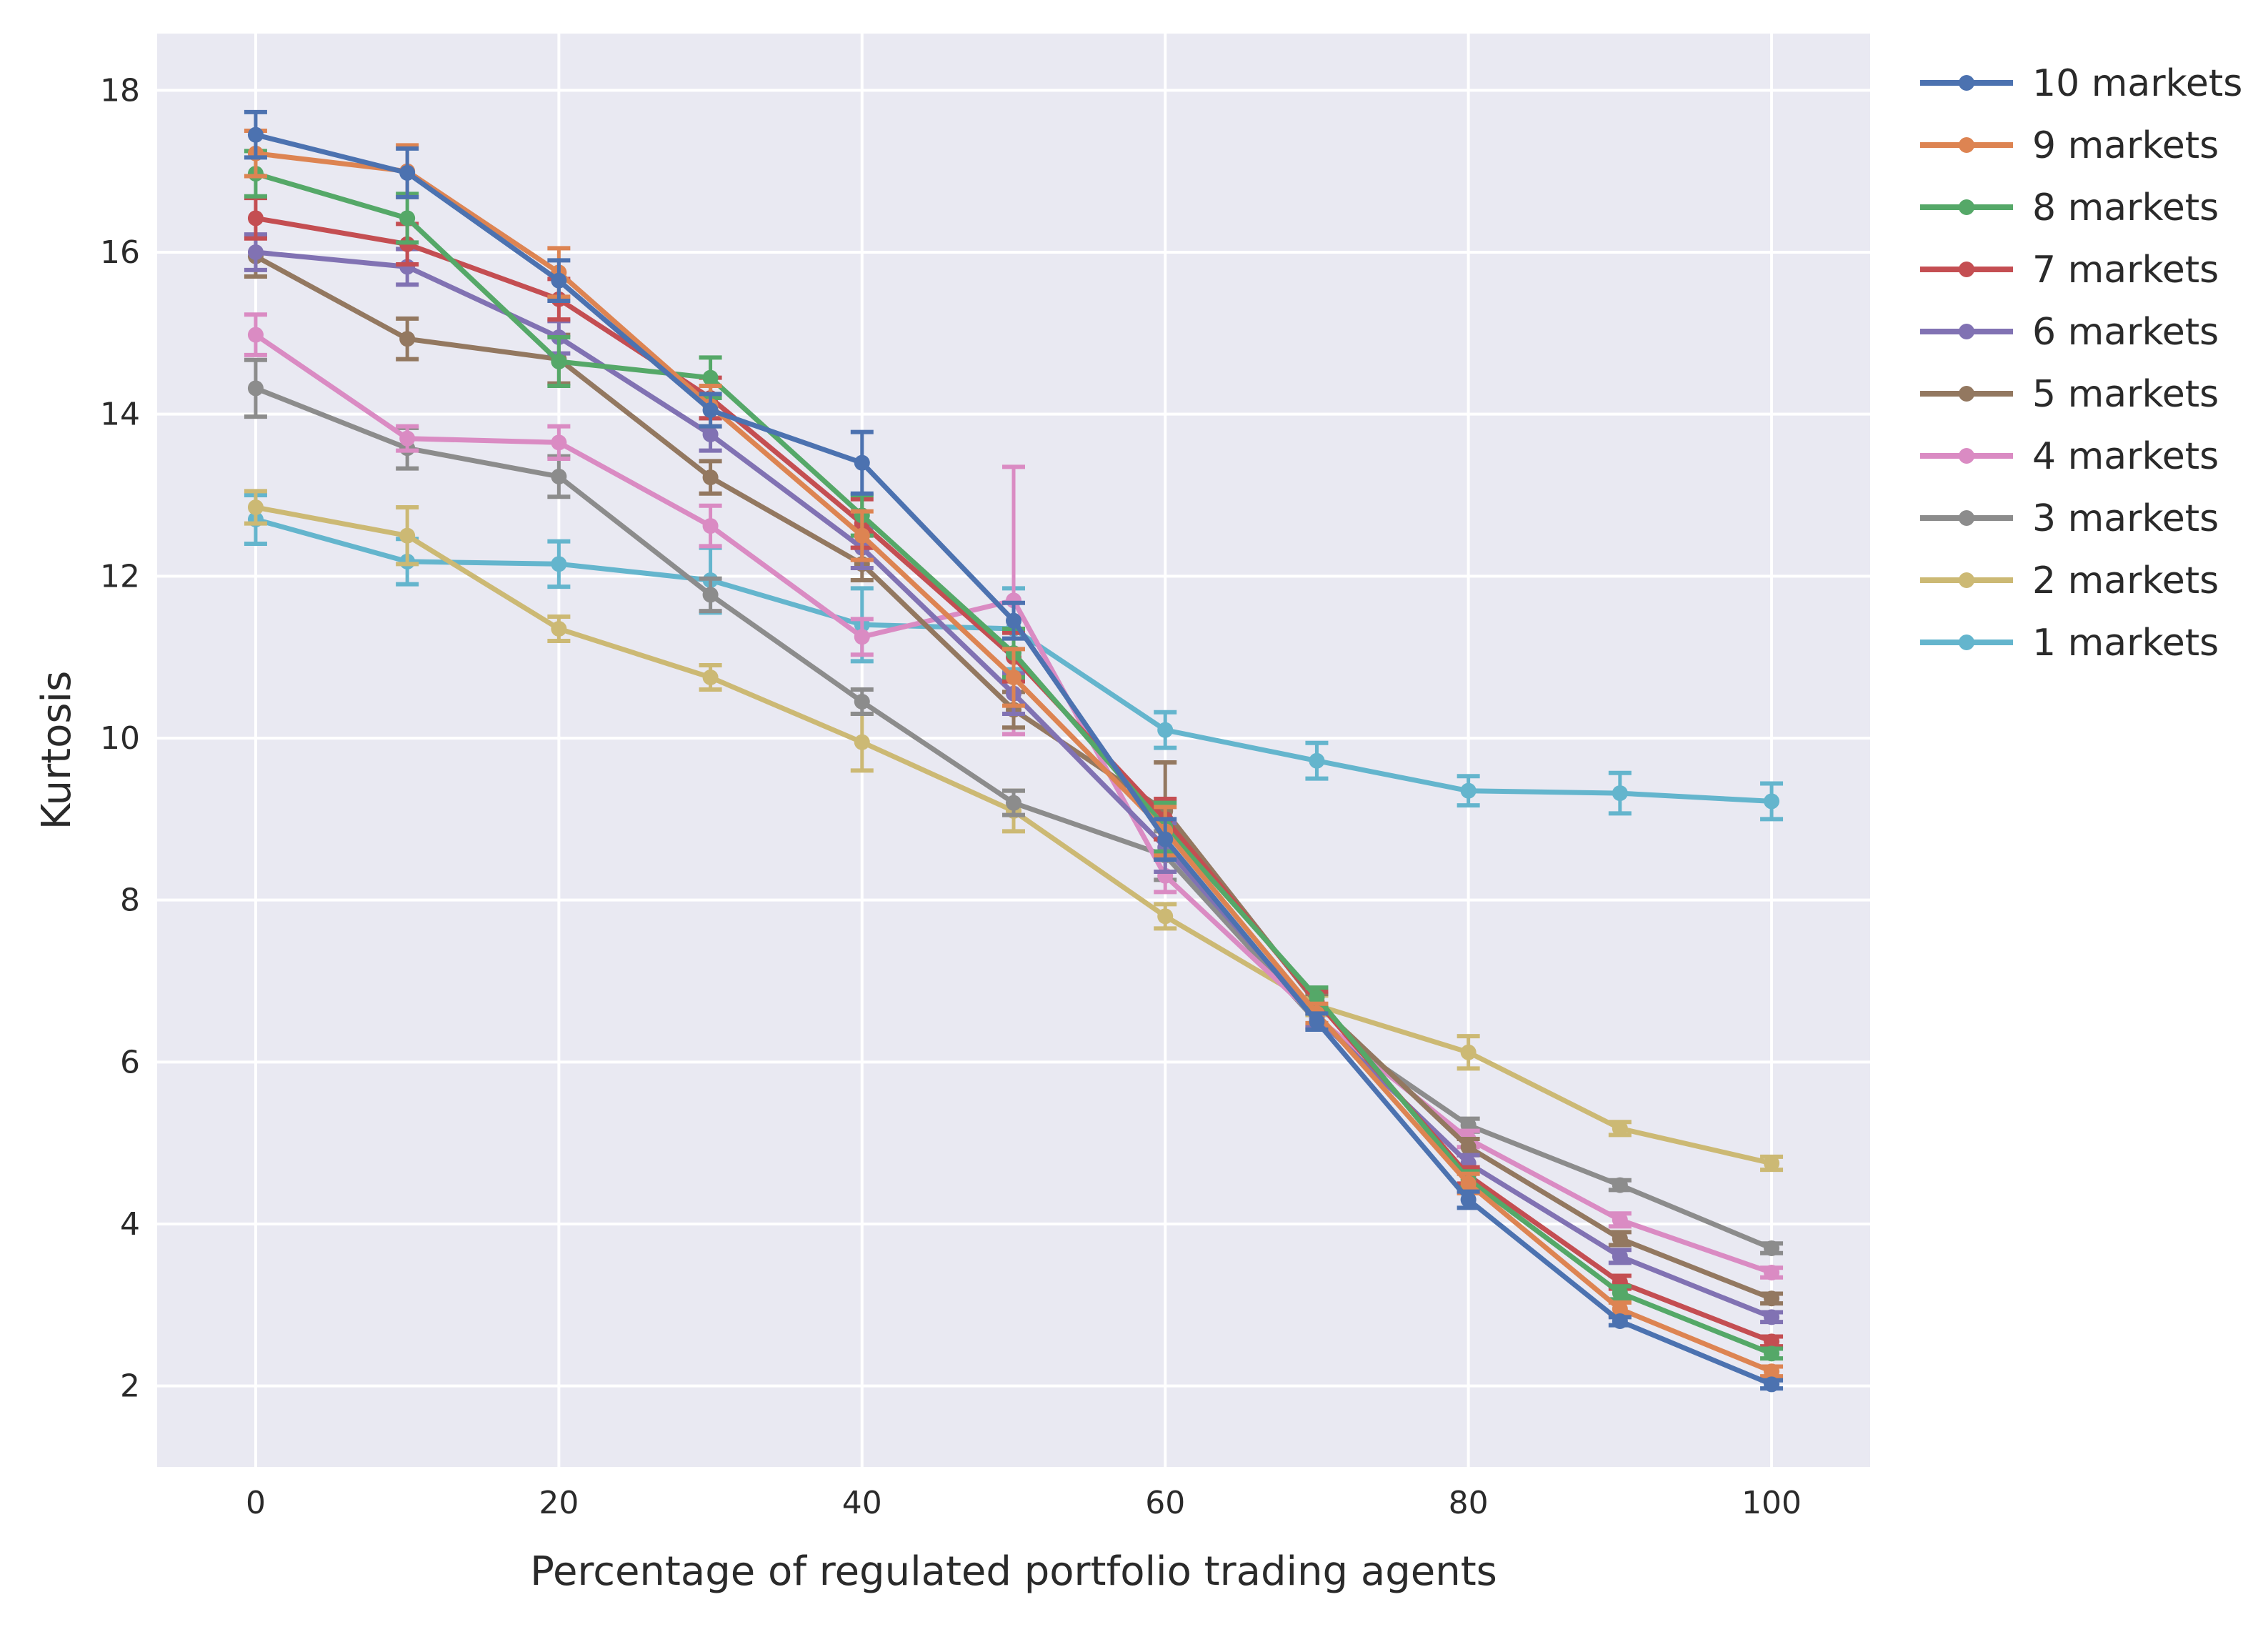 This screenshot has width=2268, height=1632. What do you see at coordinates (2125, 456) in the screenshot?
I see `legend-label: 4 markets` at bounding box center [2125, 456].